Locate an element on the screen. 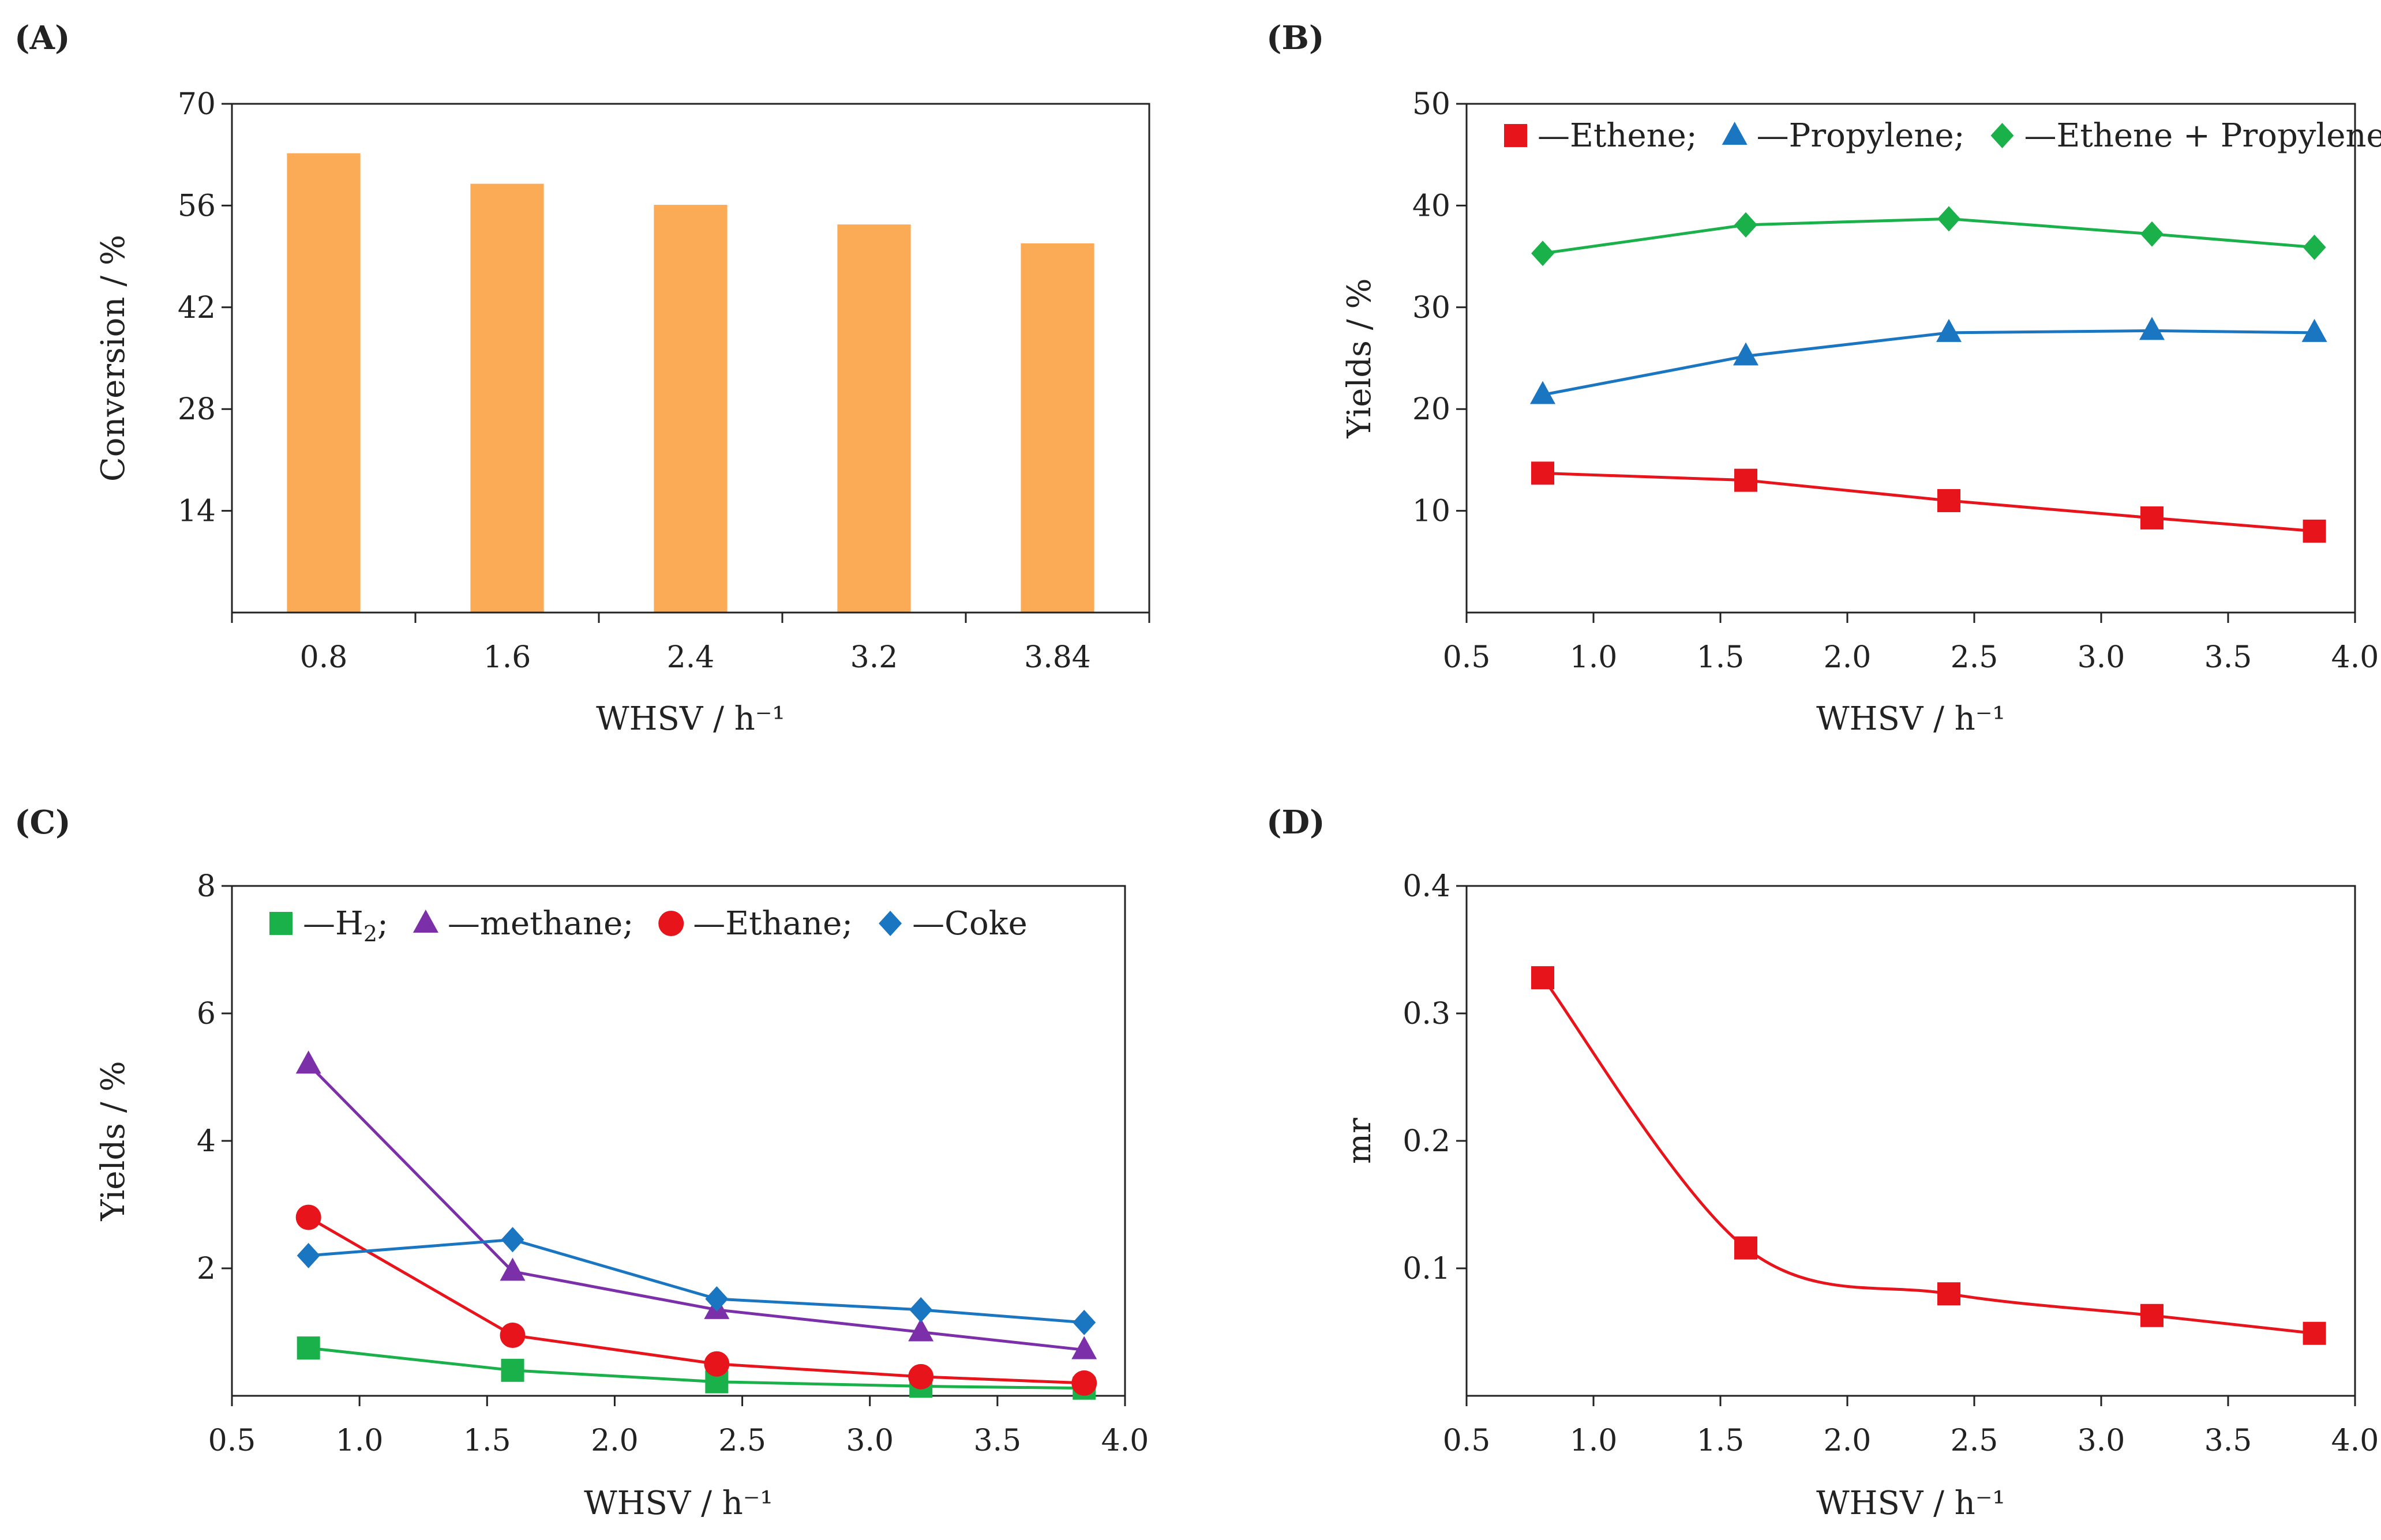  y-tick-label: 6 is located at coordinates (206, 1014).